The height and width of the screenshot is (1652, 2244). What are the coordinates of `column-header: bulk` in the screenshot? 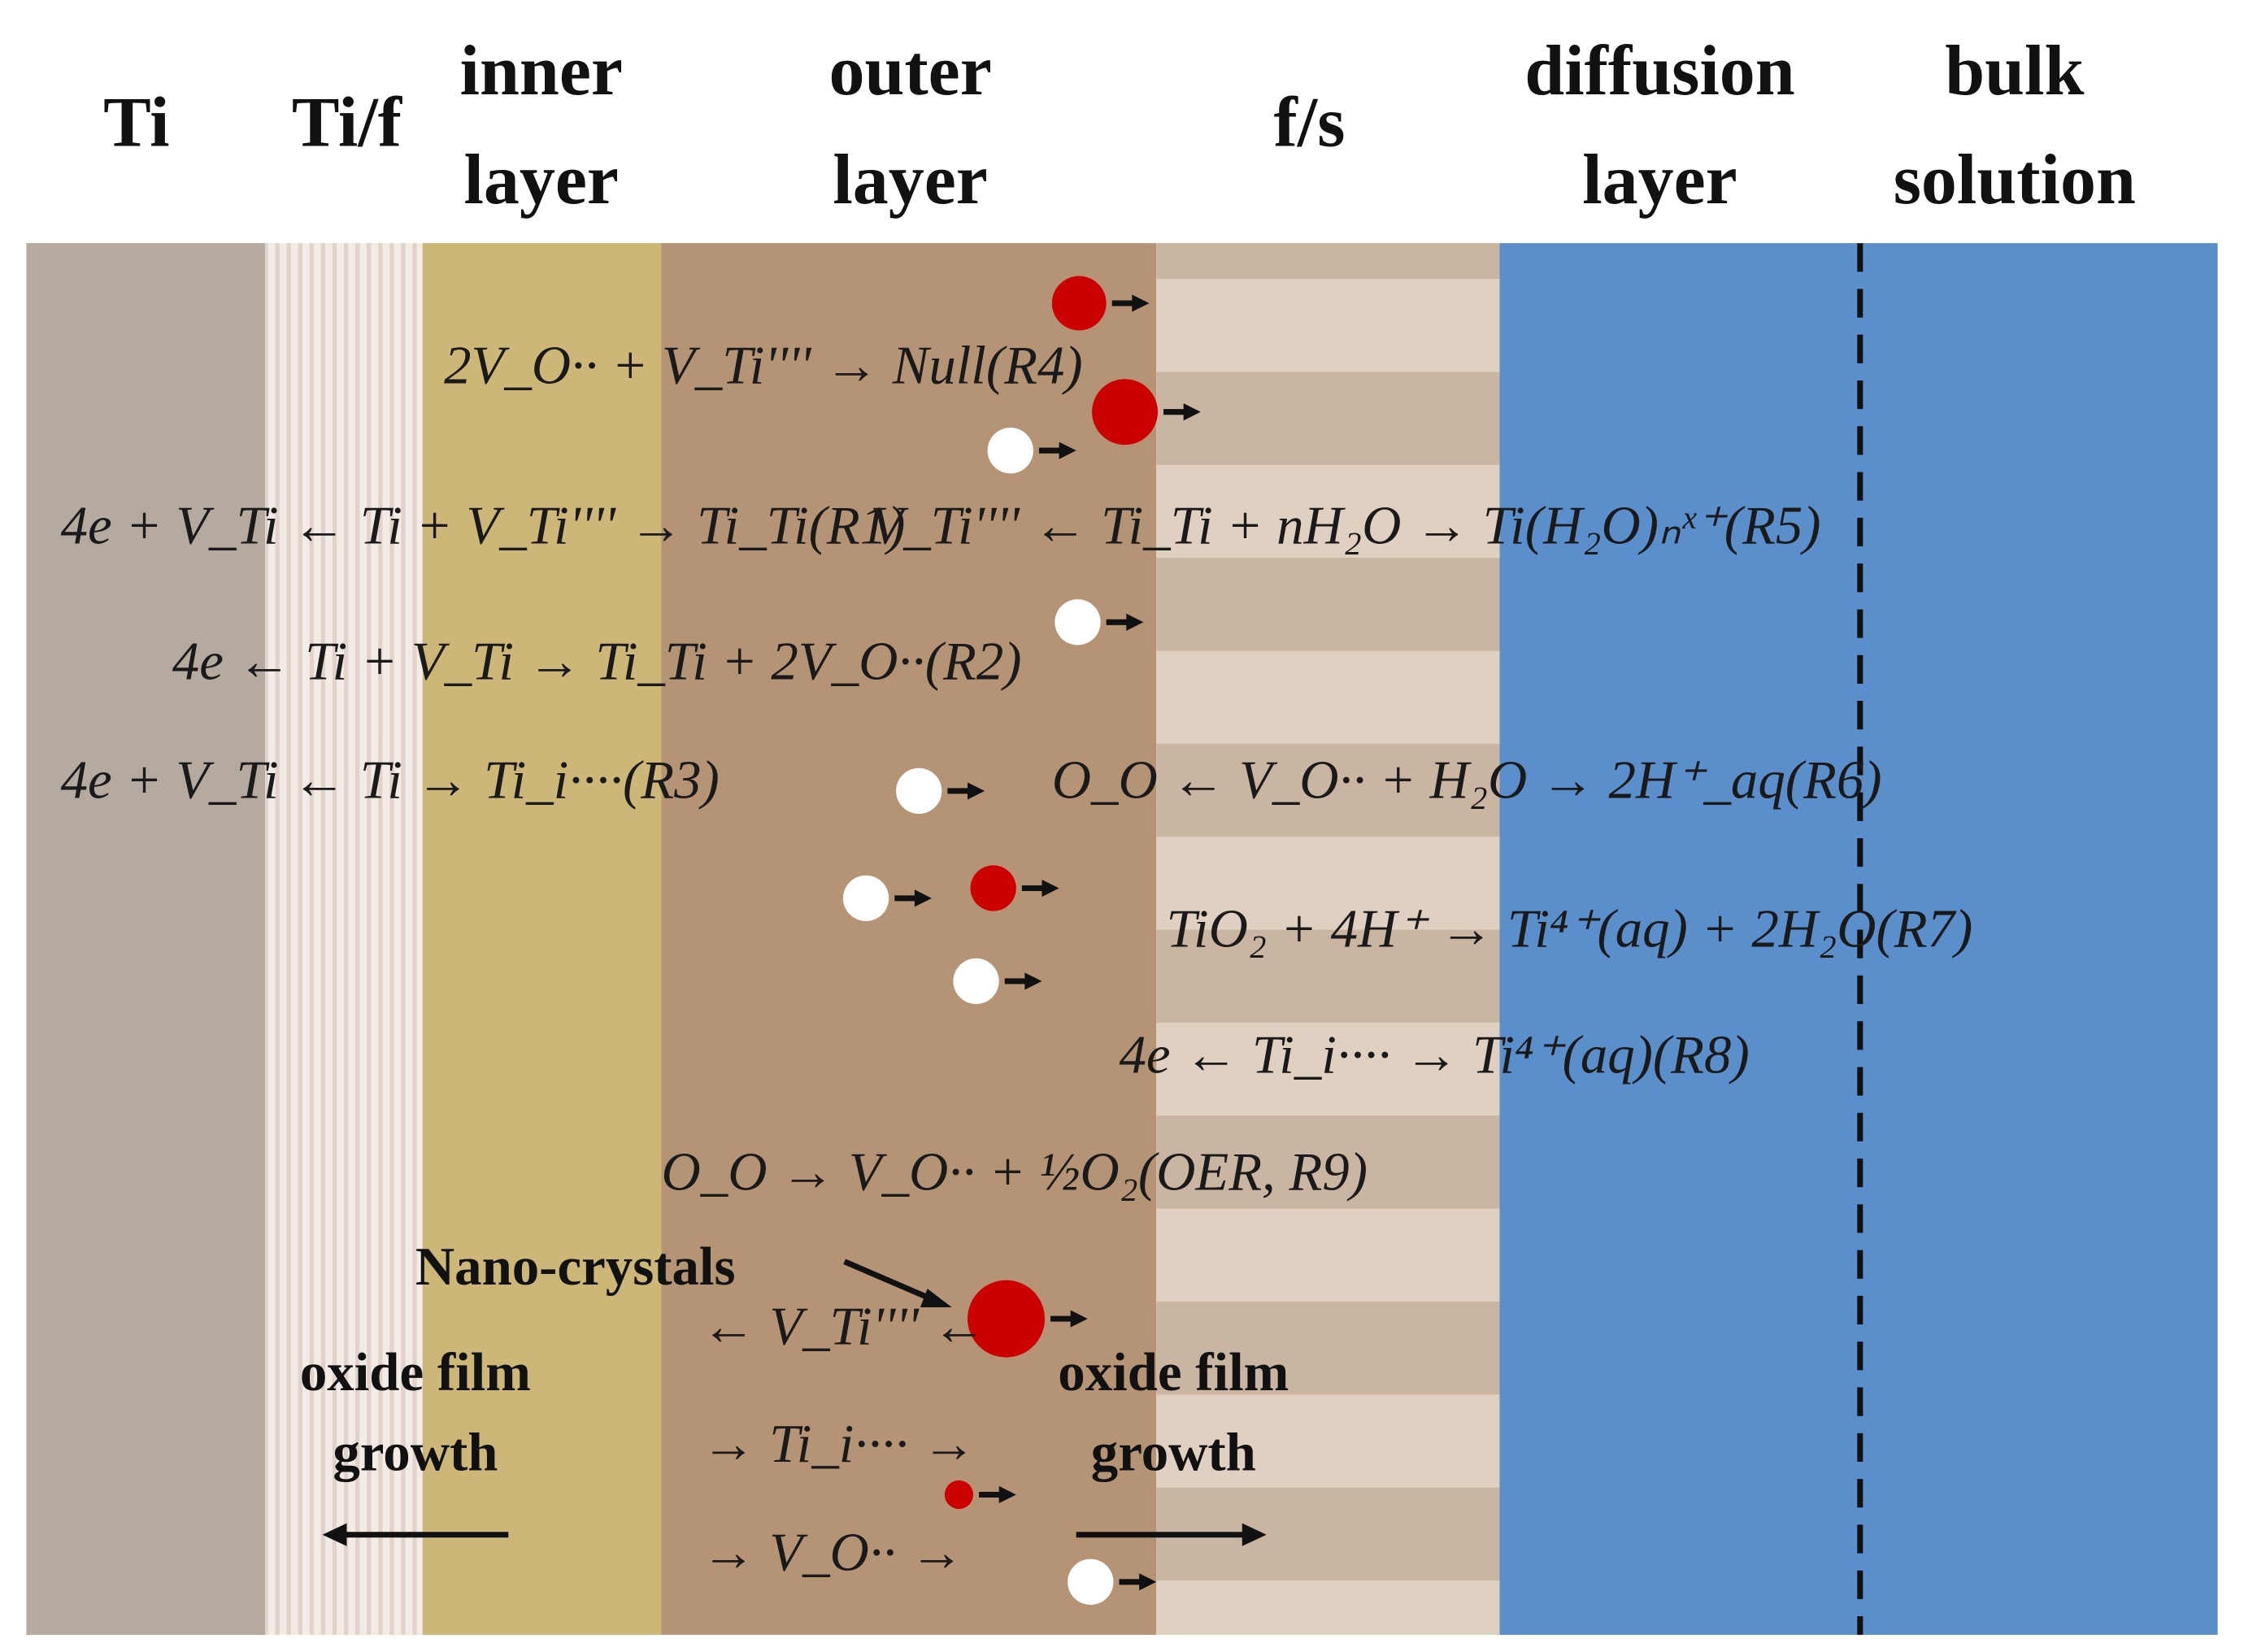 It's located at (2015, 71).